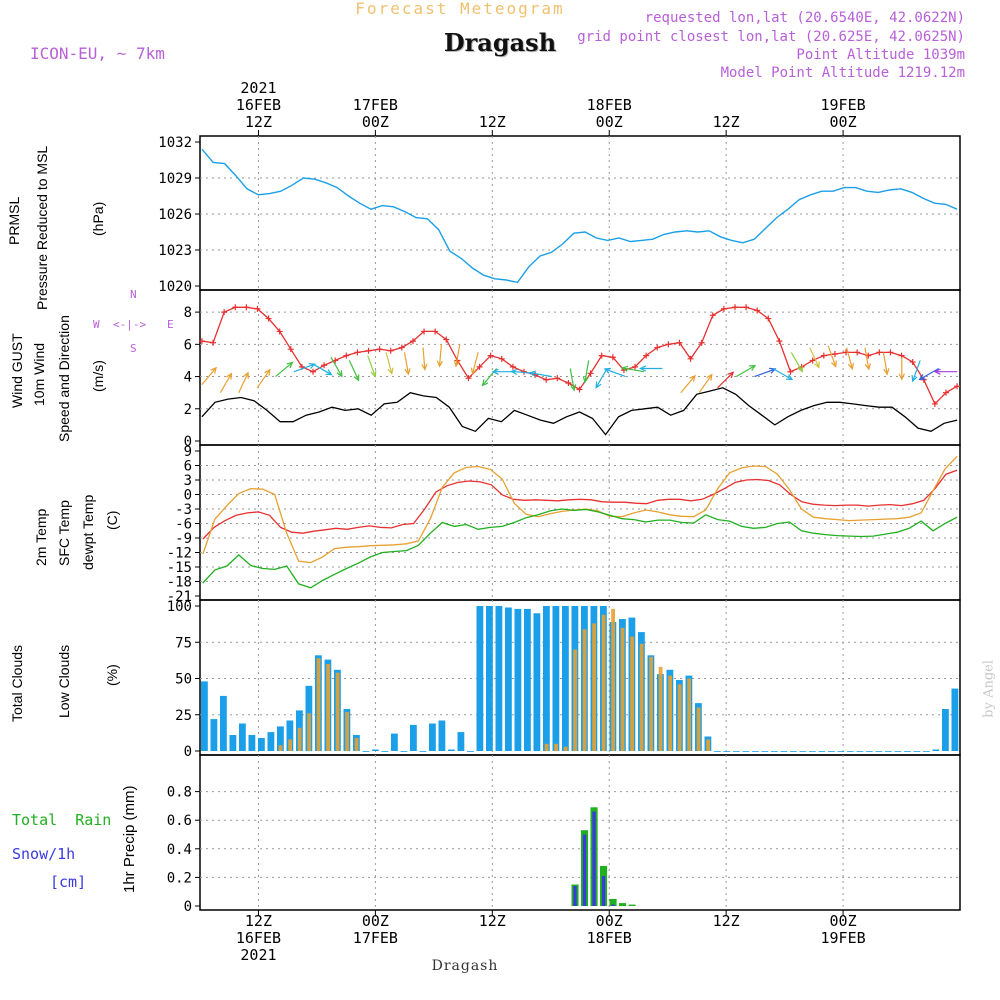  I want to click on panel-frame-clouds, so click(580, 677).